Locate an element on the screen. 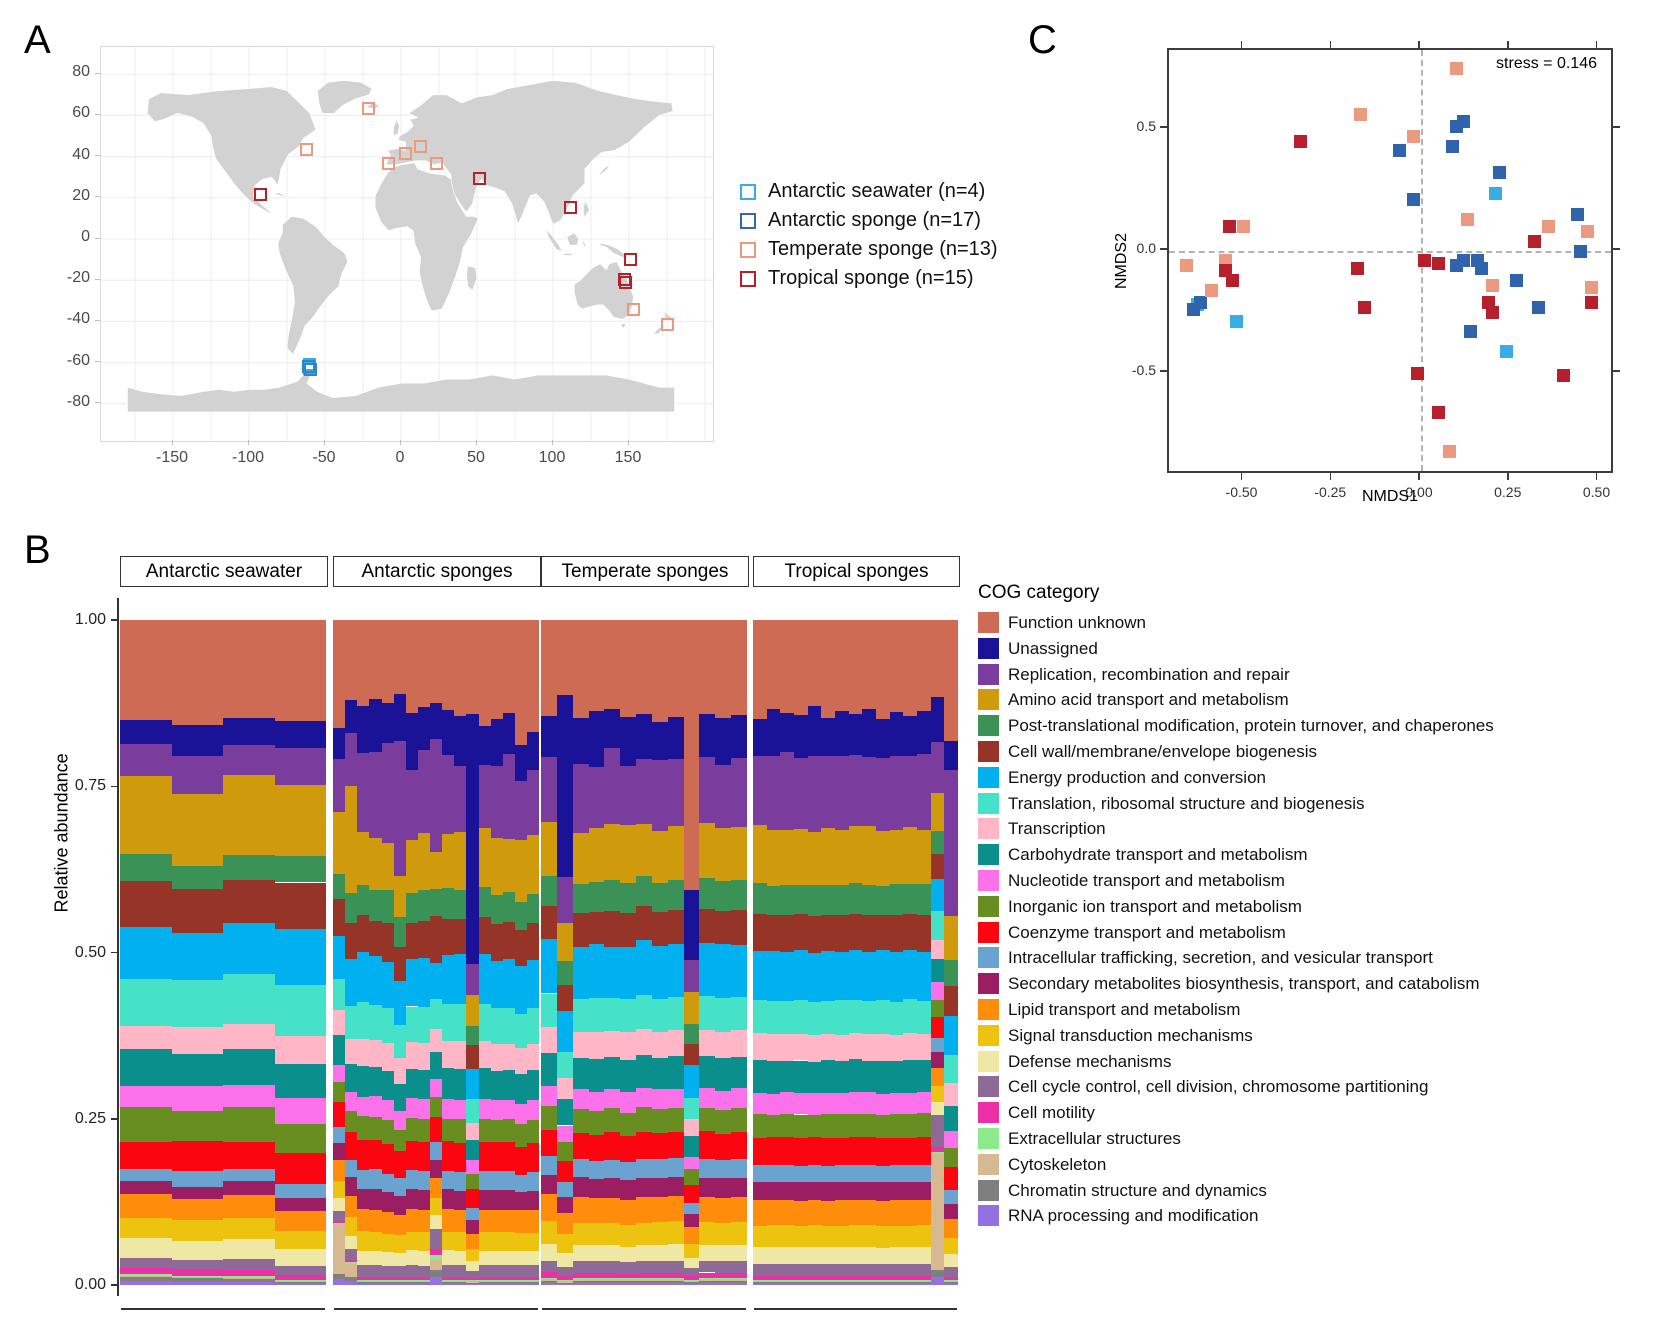 The width and height of the screenshot is (1668, 1334). facet-header: Temperate sponges is located at coordinates (645, 571).